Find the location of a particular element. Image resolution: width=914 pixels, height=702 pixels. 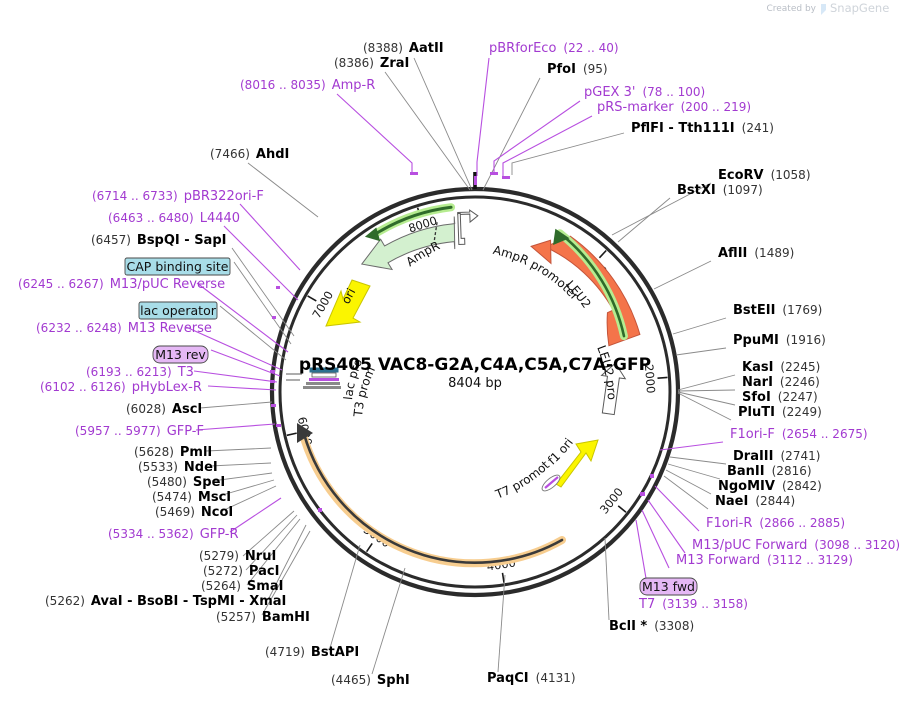

svg-text:BanII(2816): BanII (2816) is located at coordinates (769, 471).